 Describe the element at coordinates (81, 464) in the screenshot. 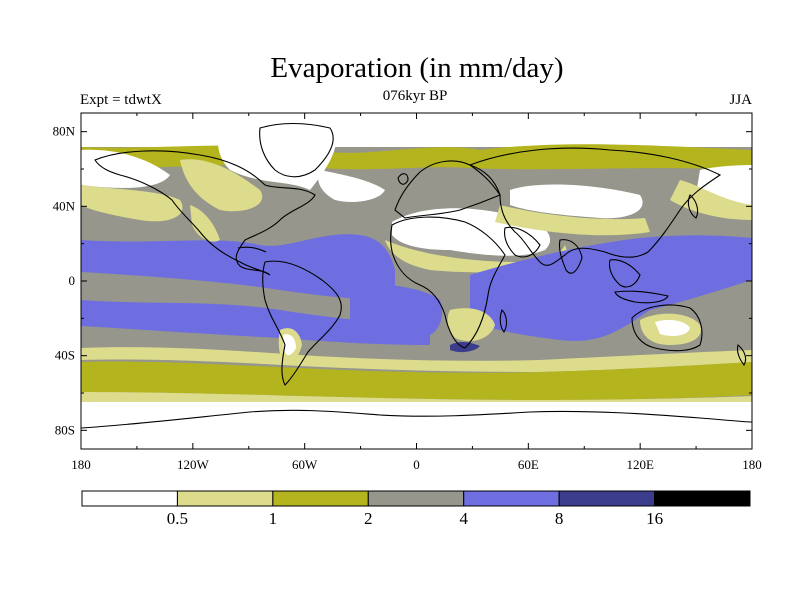

I see `lon-tick-label-0: 180` at that location.